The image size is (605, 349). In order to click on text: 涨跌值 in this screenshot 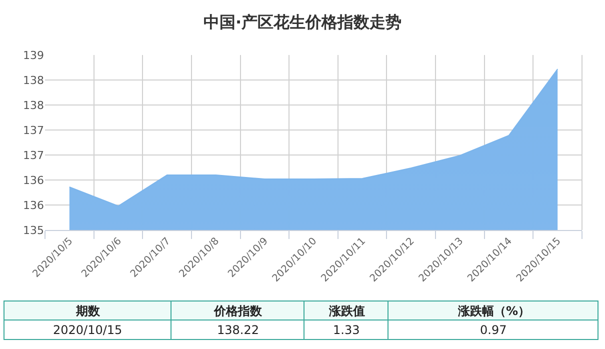, I will do `click(346, 311)`.